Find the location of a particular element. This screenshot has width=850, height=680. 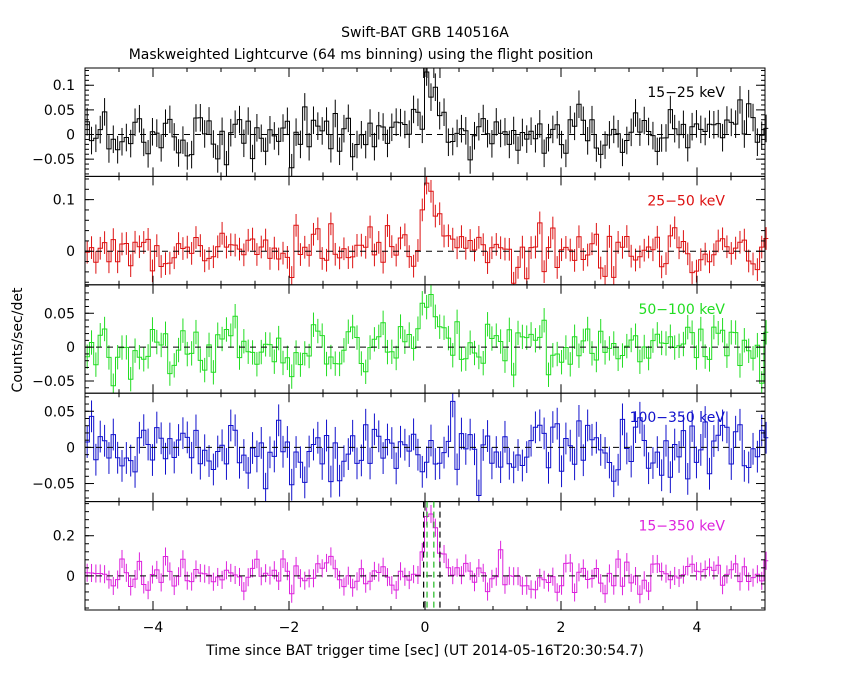

y-axis-label: Counts/sec/det is located at coordinates (18, 339).